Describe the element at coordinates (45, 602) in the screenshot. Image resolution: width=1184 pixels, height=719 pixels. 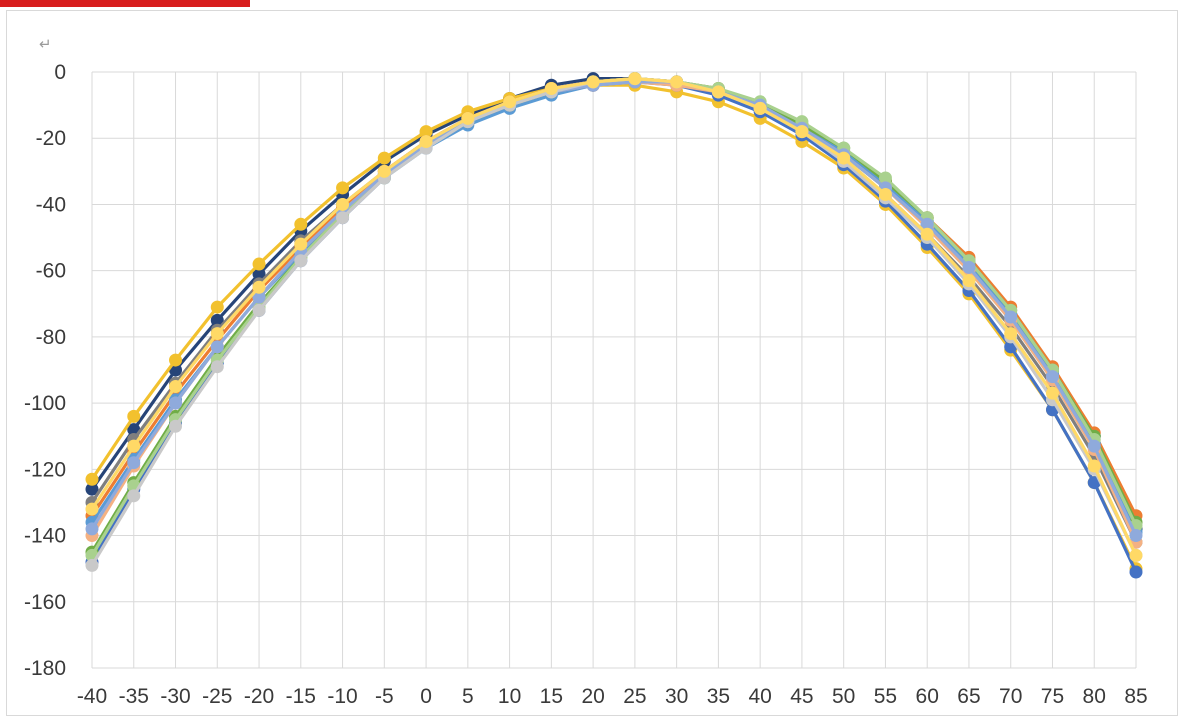
I see `y-tick-label: -160` at that location.